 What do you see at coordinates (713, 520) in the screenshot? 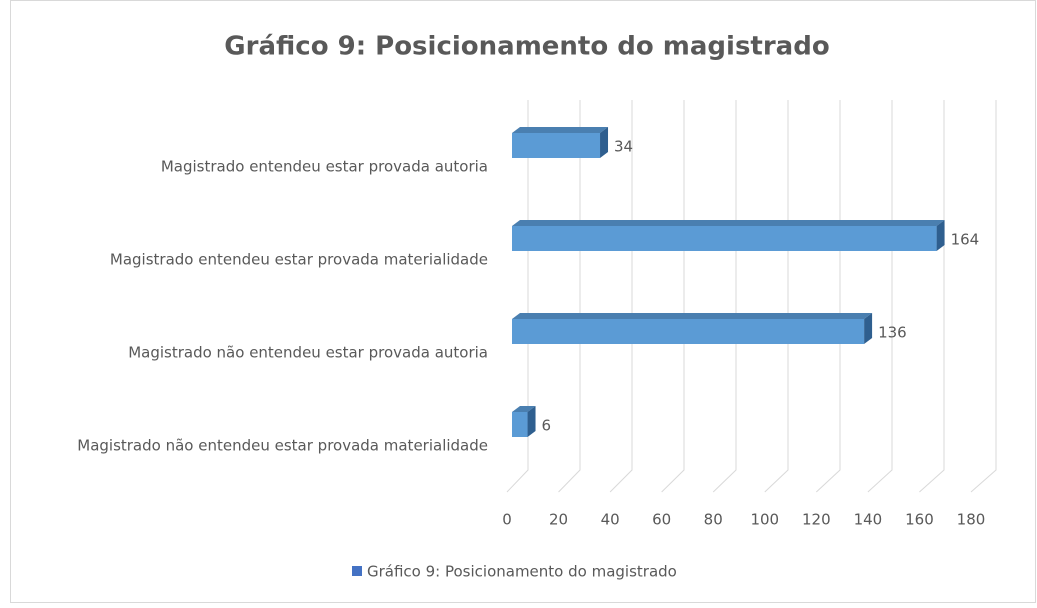
I see `x-tick-label: 80` at bounding box center [713, 520].